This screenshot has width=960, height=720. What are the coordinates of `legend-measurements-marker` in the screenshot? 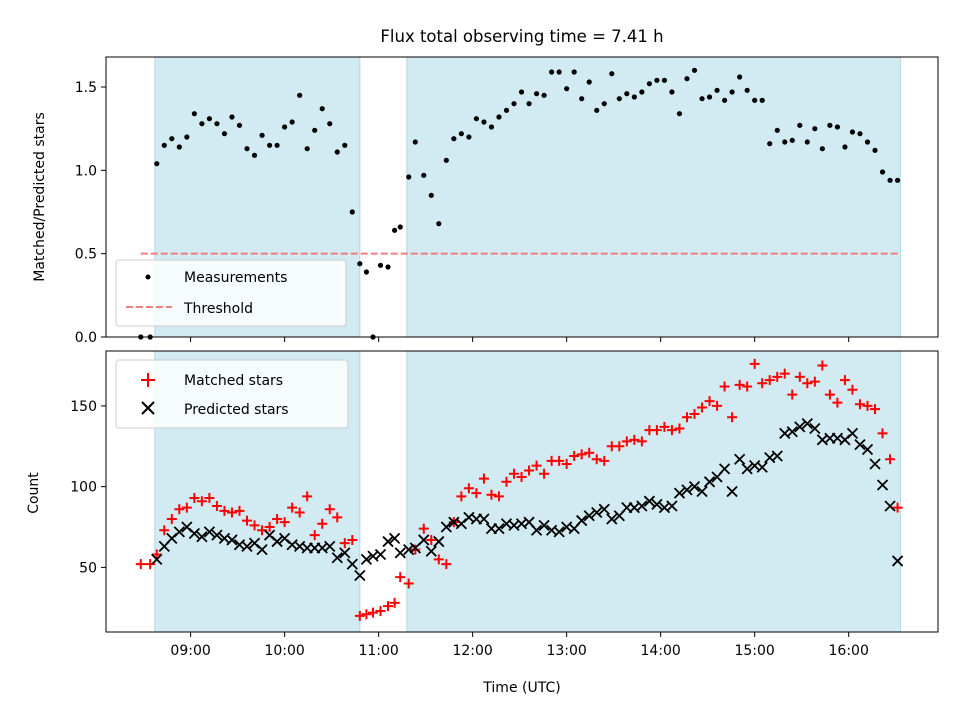 It's located at (148, 277).